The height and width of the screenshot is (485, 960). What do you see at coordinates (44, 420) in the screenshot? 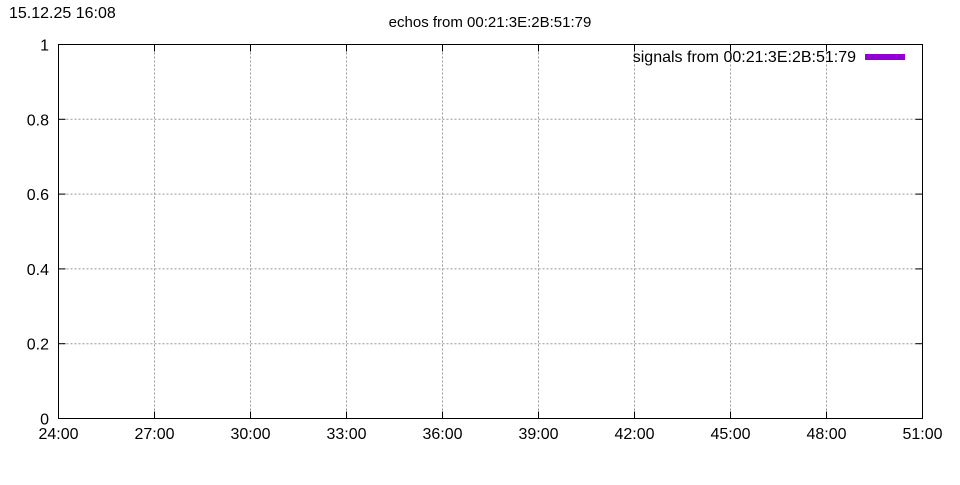
I see `y-tick-label: 0` at bounding box center [44, 420].